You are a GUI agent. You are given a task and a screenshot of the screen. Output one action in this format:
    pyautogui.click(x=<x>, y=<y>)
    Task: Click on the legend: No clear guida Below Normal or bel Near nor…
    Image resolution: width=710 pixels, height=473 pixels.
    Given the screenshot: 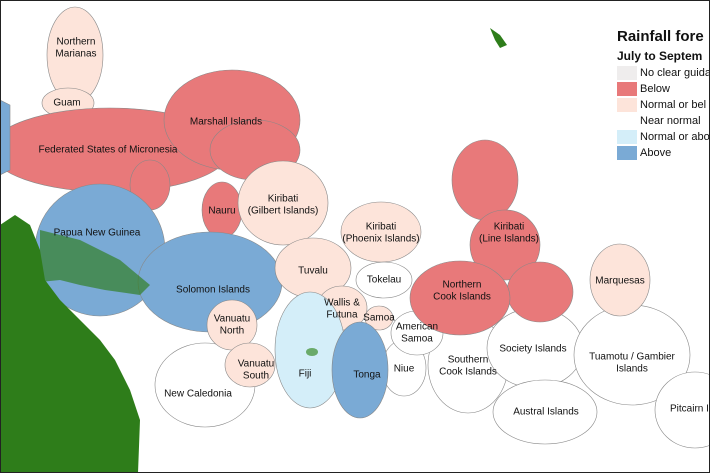 What is the action you would take?
    pyautogui.click(x=663, y=113)
    